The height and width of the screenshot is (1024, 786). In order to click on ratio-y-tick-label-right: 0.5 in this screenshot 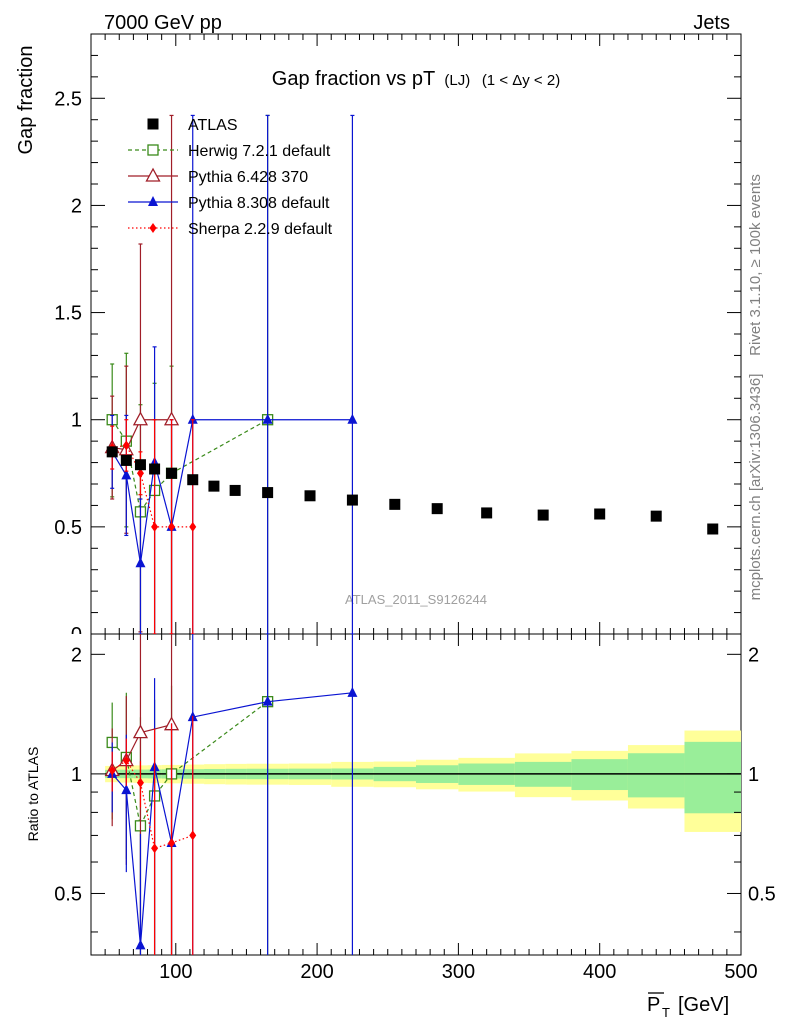, I will do `click(762, 894)`.